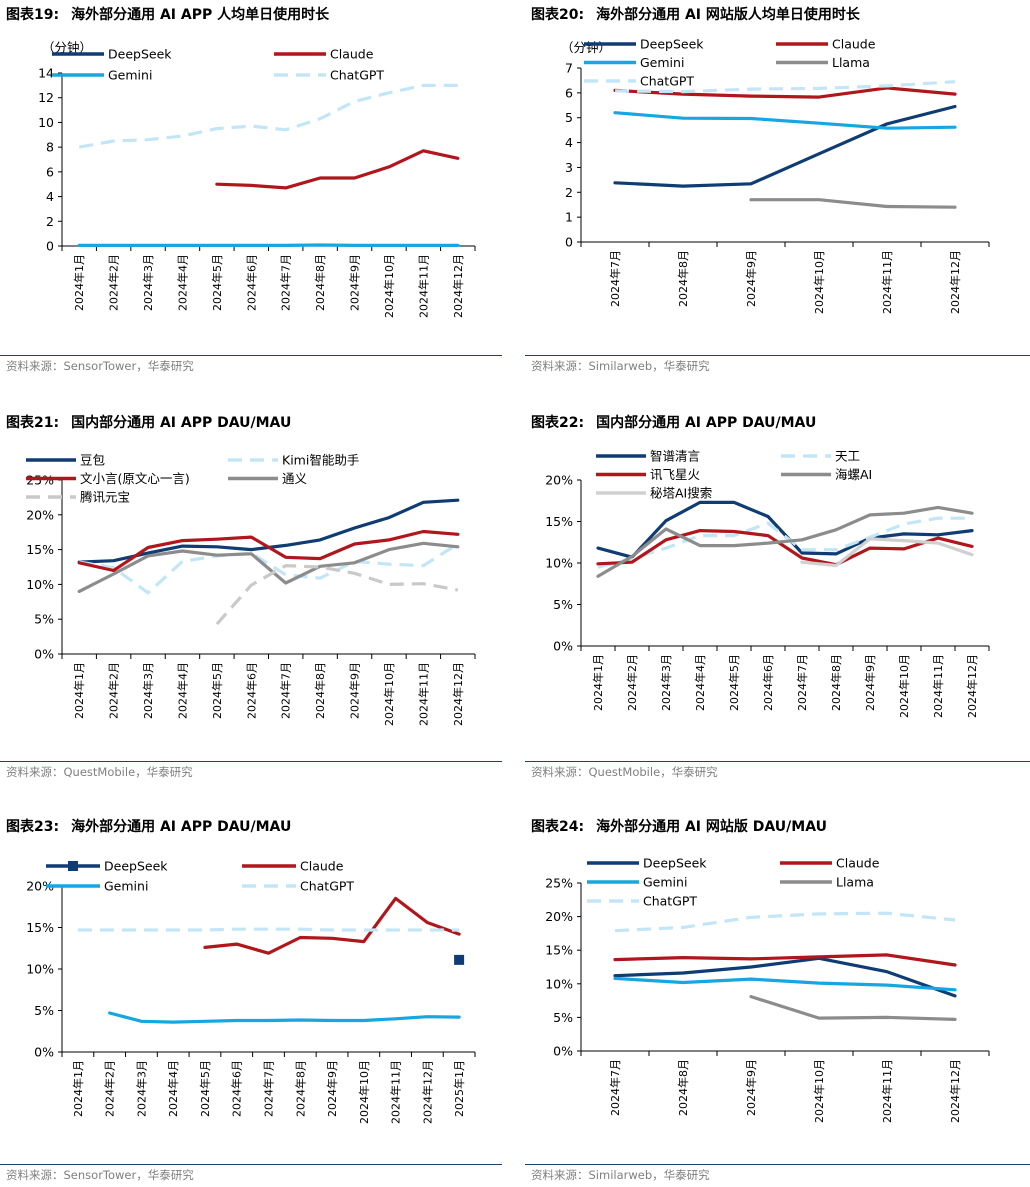 The height and width of the screenshot is (1187, 1030). What do you see at coordinates (675, 456) in the screenshot?
I see `legend-label-智谱清言: 智谱清言` at bounding box center [675, 456].